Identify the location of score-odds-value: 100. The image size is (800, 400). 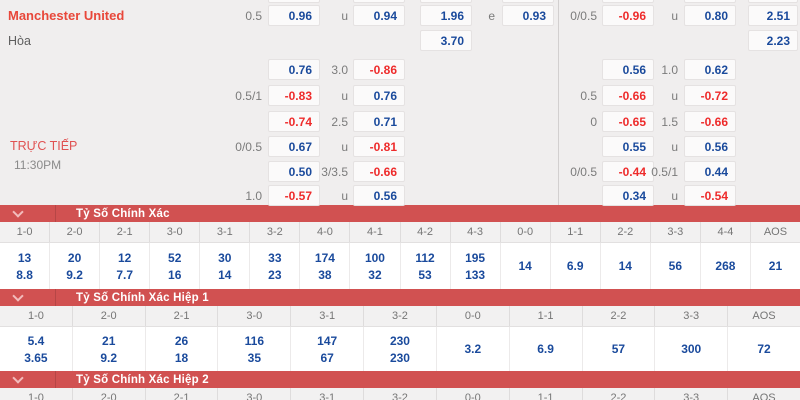
(374, 257).